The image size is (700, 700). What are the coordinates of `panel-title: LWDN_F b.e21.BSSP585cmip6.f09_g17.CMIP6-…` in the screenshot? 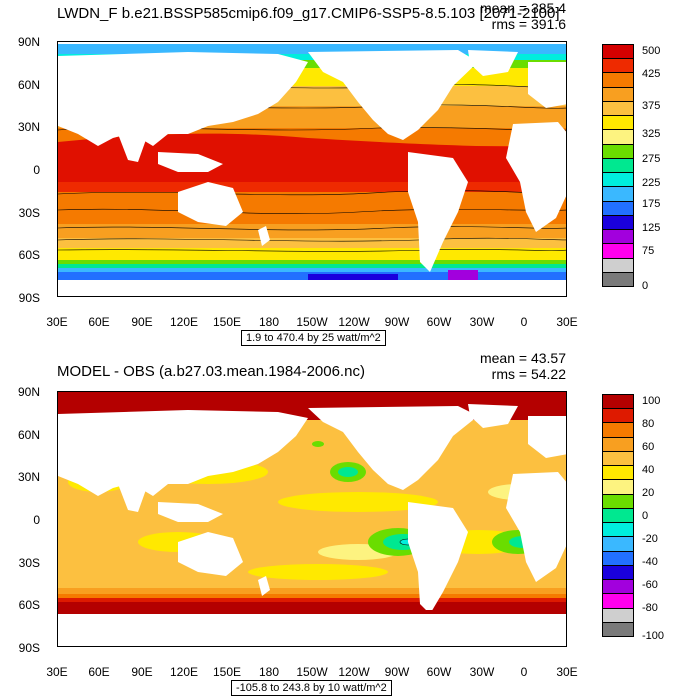 It's located at (308, 13).